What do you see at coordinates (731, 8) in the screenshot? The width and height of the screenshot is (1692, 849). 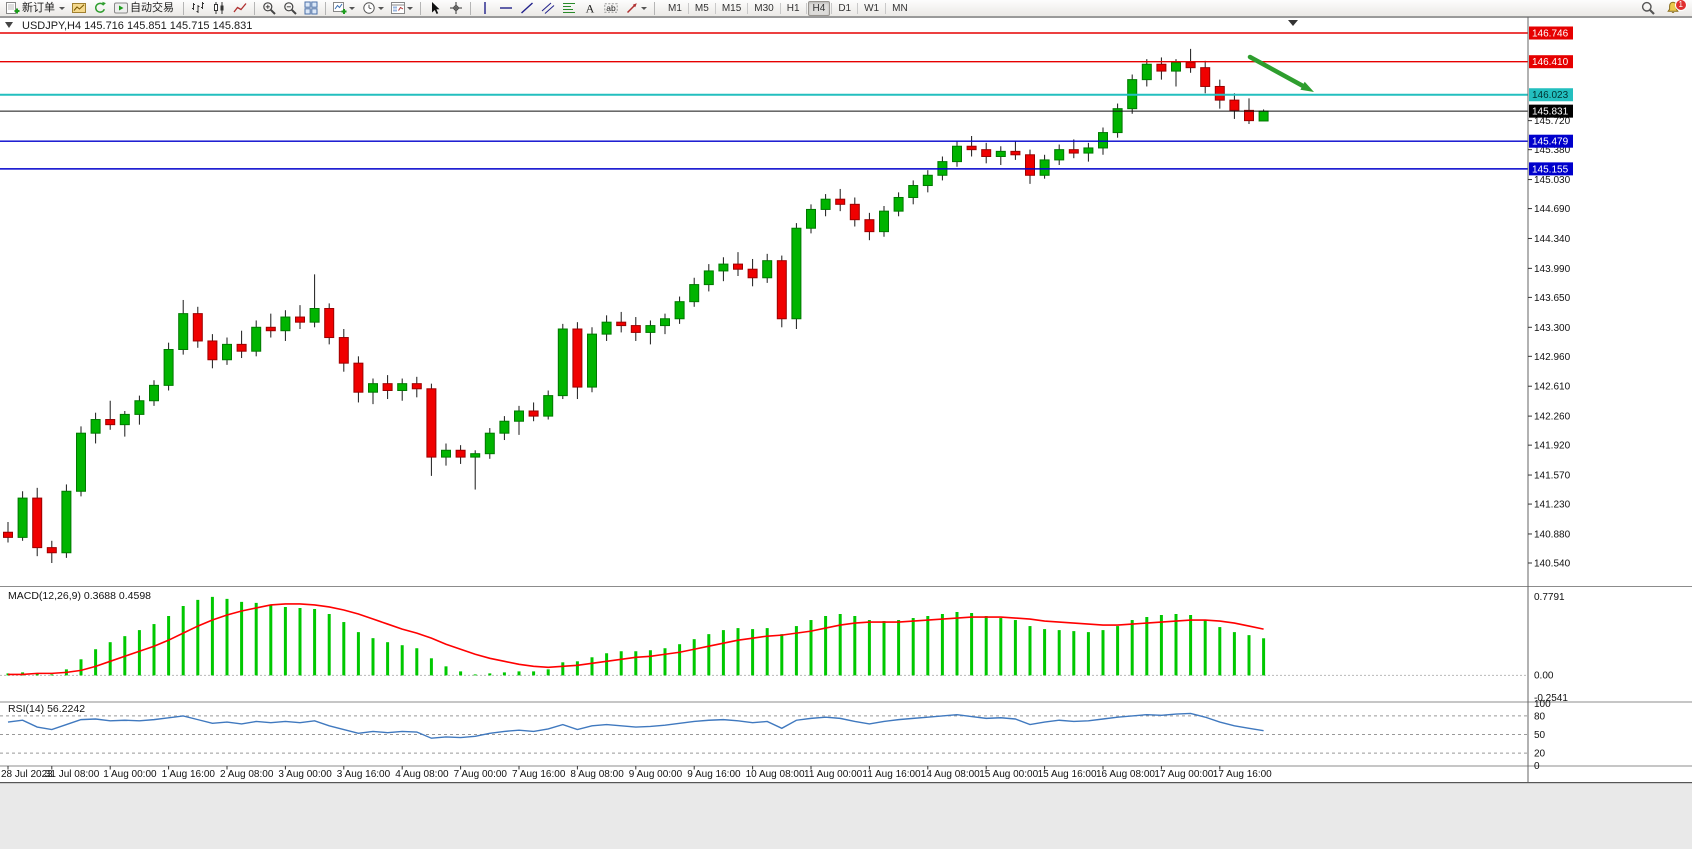 I see `tf-m15: M15` at bounding box center [731, 8].